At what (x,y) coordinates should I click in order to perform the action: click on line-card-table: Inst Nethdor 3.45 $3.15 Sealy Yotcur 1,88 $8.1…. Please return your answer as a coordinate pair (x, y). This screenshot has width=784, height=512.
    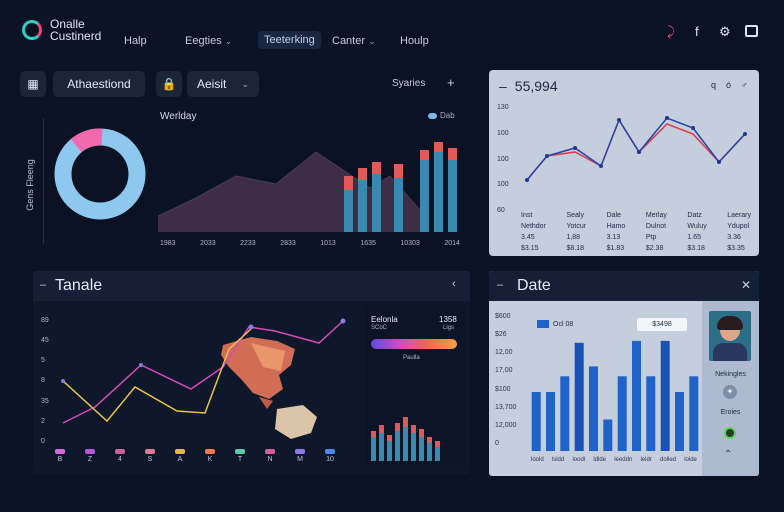
    Looking at the image, I should click on (636, 232).